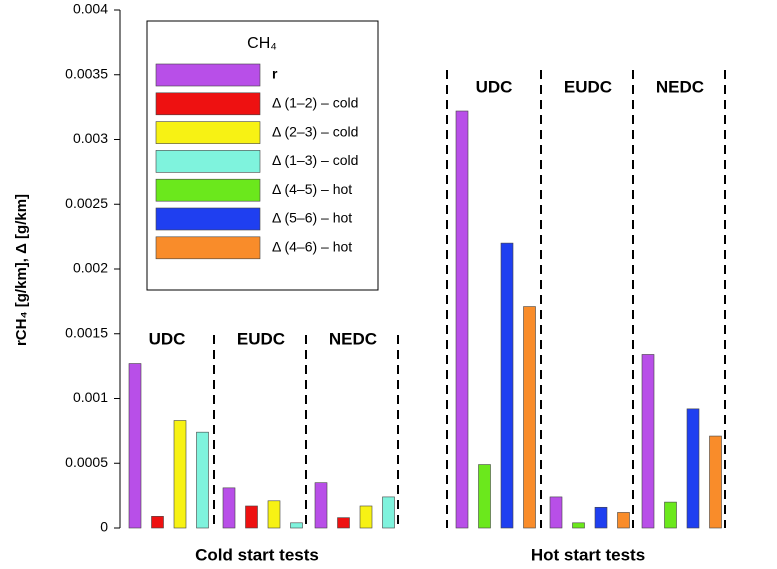  Describe the element at coordinates (90, 397) in the screenshot. I see `y-tick-label: 0.001` at that location.